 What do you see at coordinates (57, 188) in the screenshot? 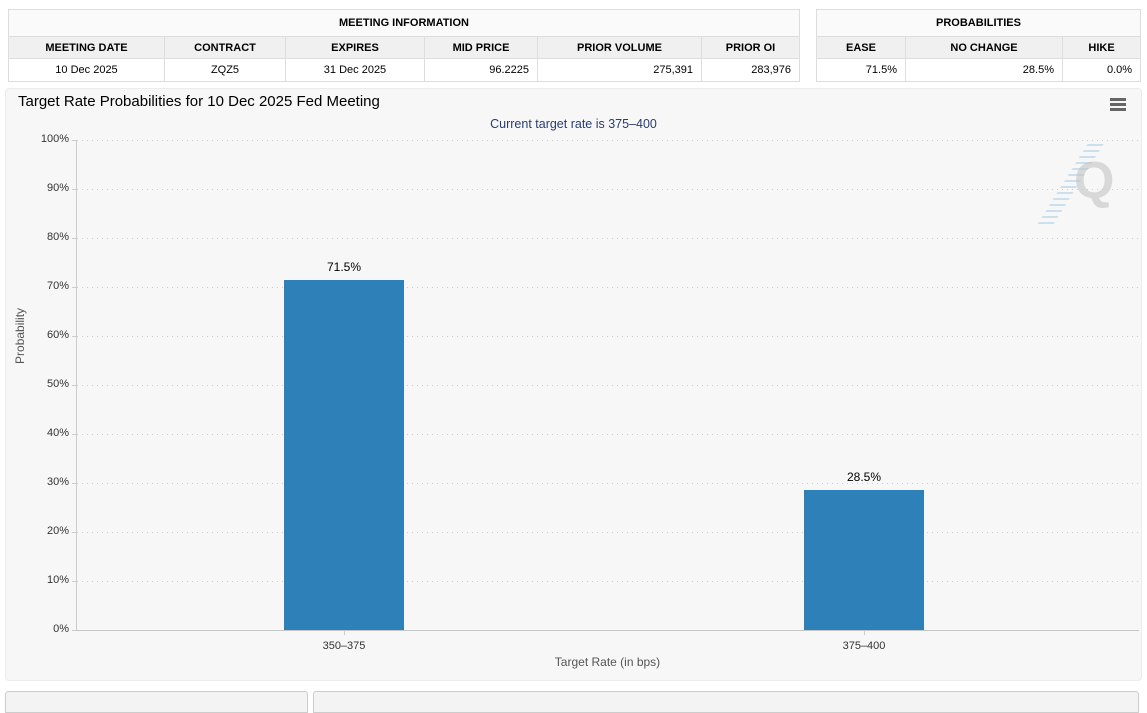
I see `y-tick-label: 90%` at bounding box center [57, 188].